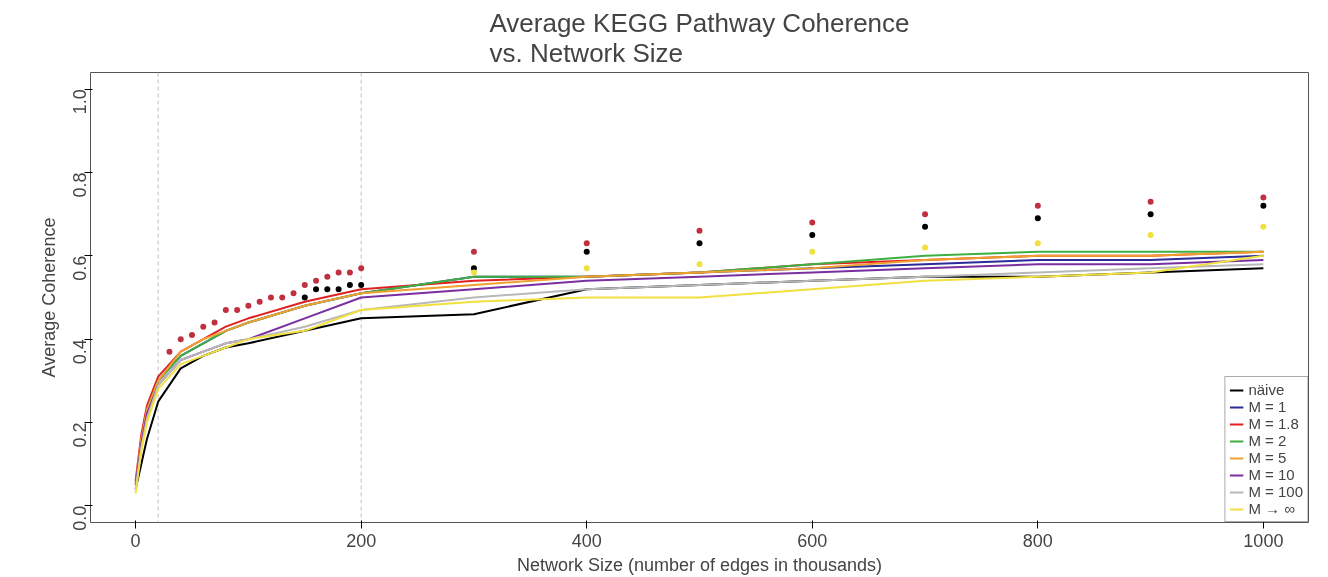 The image size is (1328, 577). Describe the element at coordinates (80, 435) in the screenshot. I see `y-tick-label: 0.2` at that location.